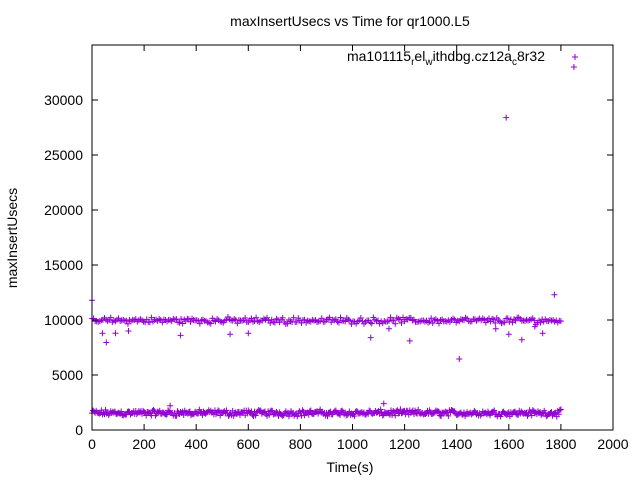 This screenshot has height=480, width=640. Describe the element at coordinates (560, 444) in the screenshot. I see `x-tick-label: 1800` at that location.